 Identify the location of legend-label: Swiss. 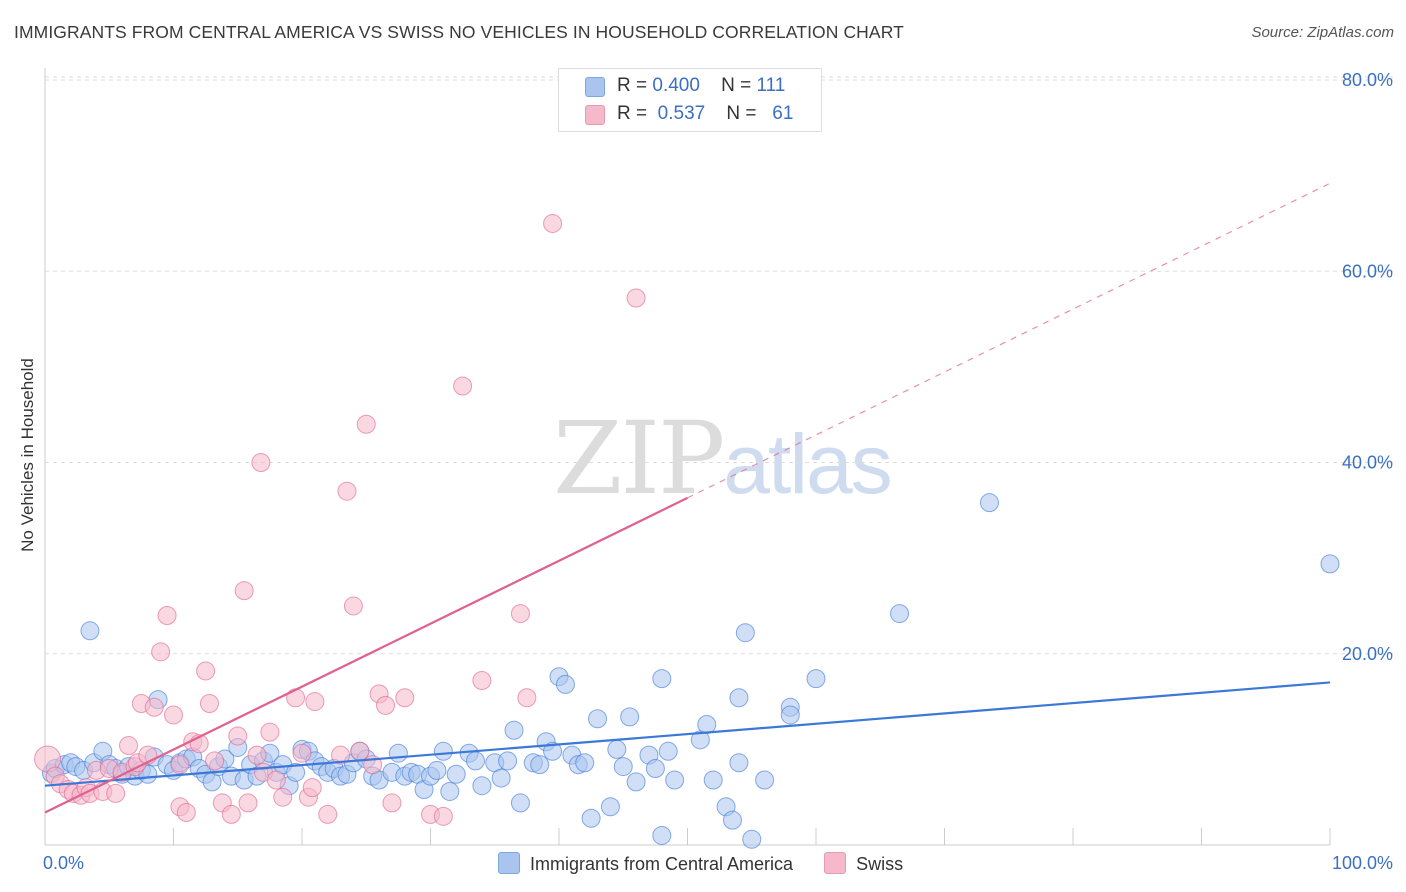
(880, 864).